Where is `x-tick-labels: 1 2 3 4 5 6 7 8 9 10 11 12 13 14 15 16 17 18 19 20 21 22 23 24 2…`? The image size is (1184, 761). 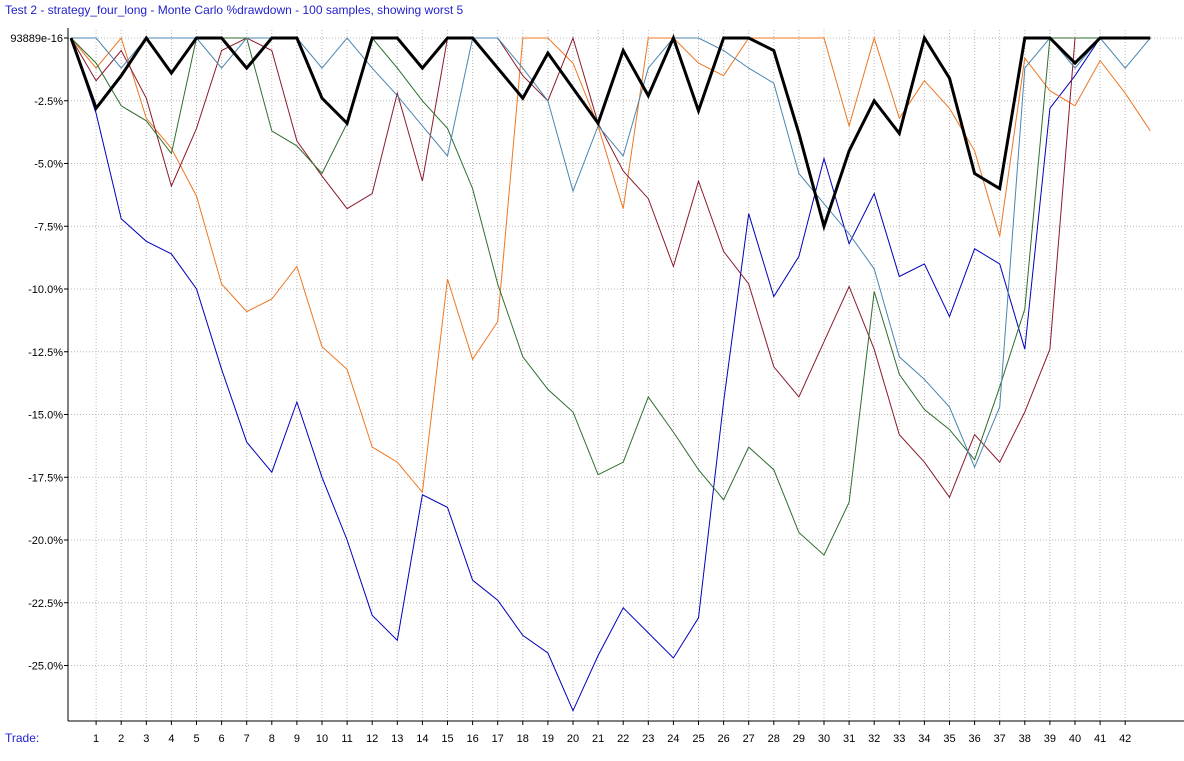
x-tick-labels: 1 2 3 4 5 6 7 8 9 10 11 12 13 14 15 16 17 18 19 20 21 22 23 24 2… is located at coordinates (612, 739).